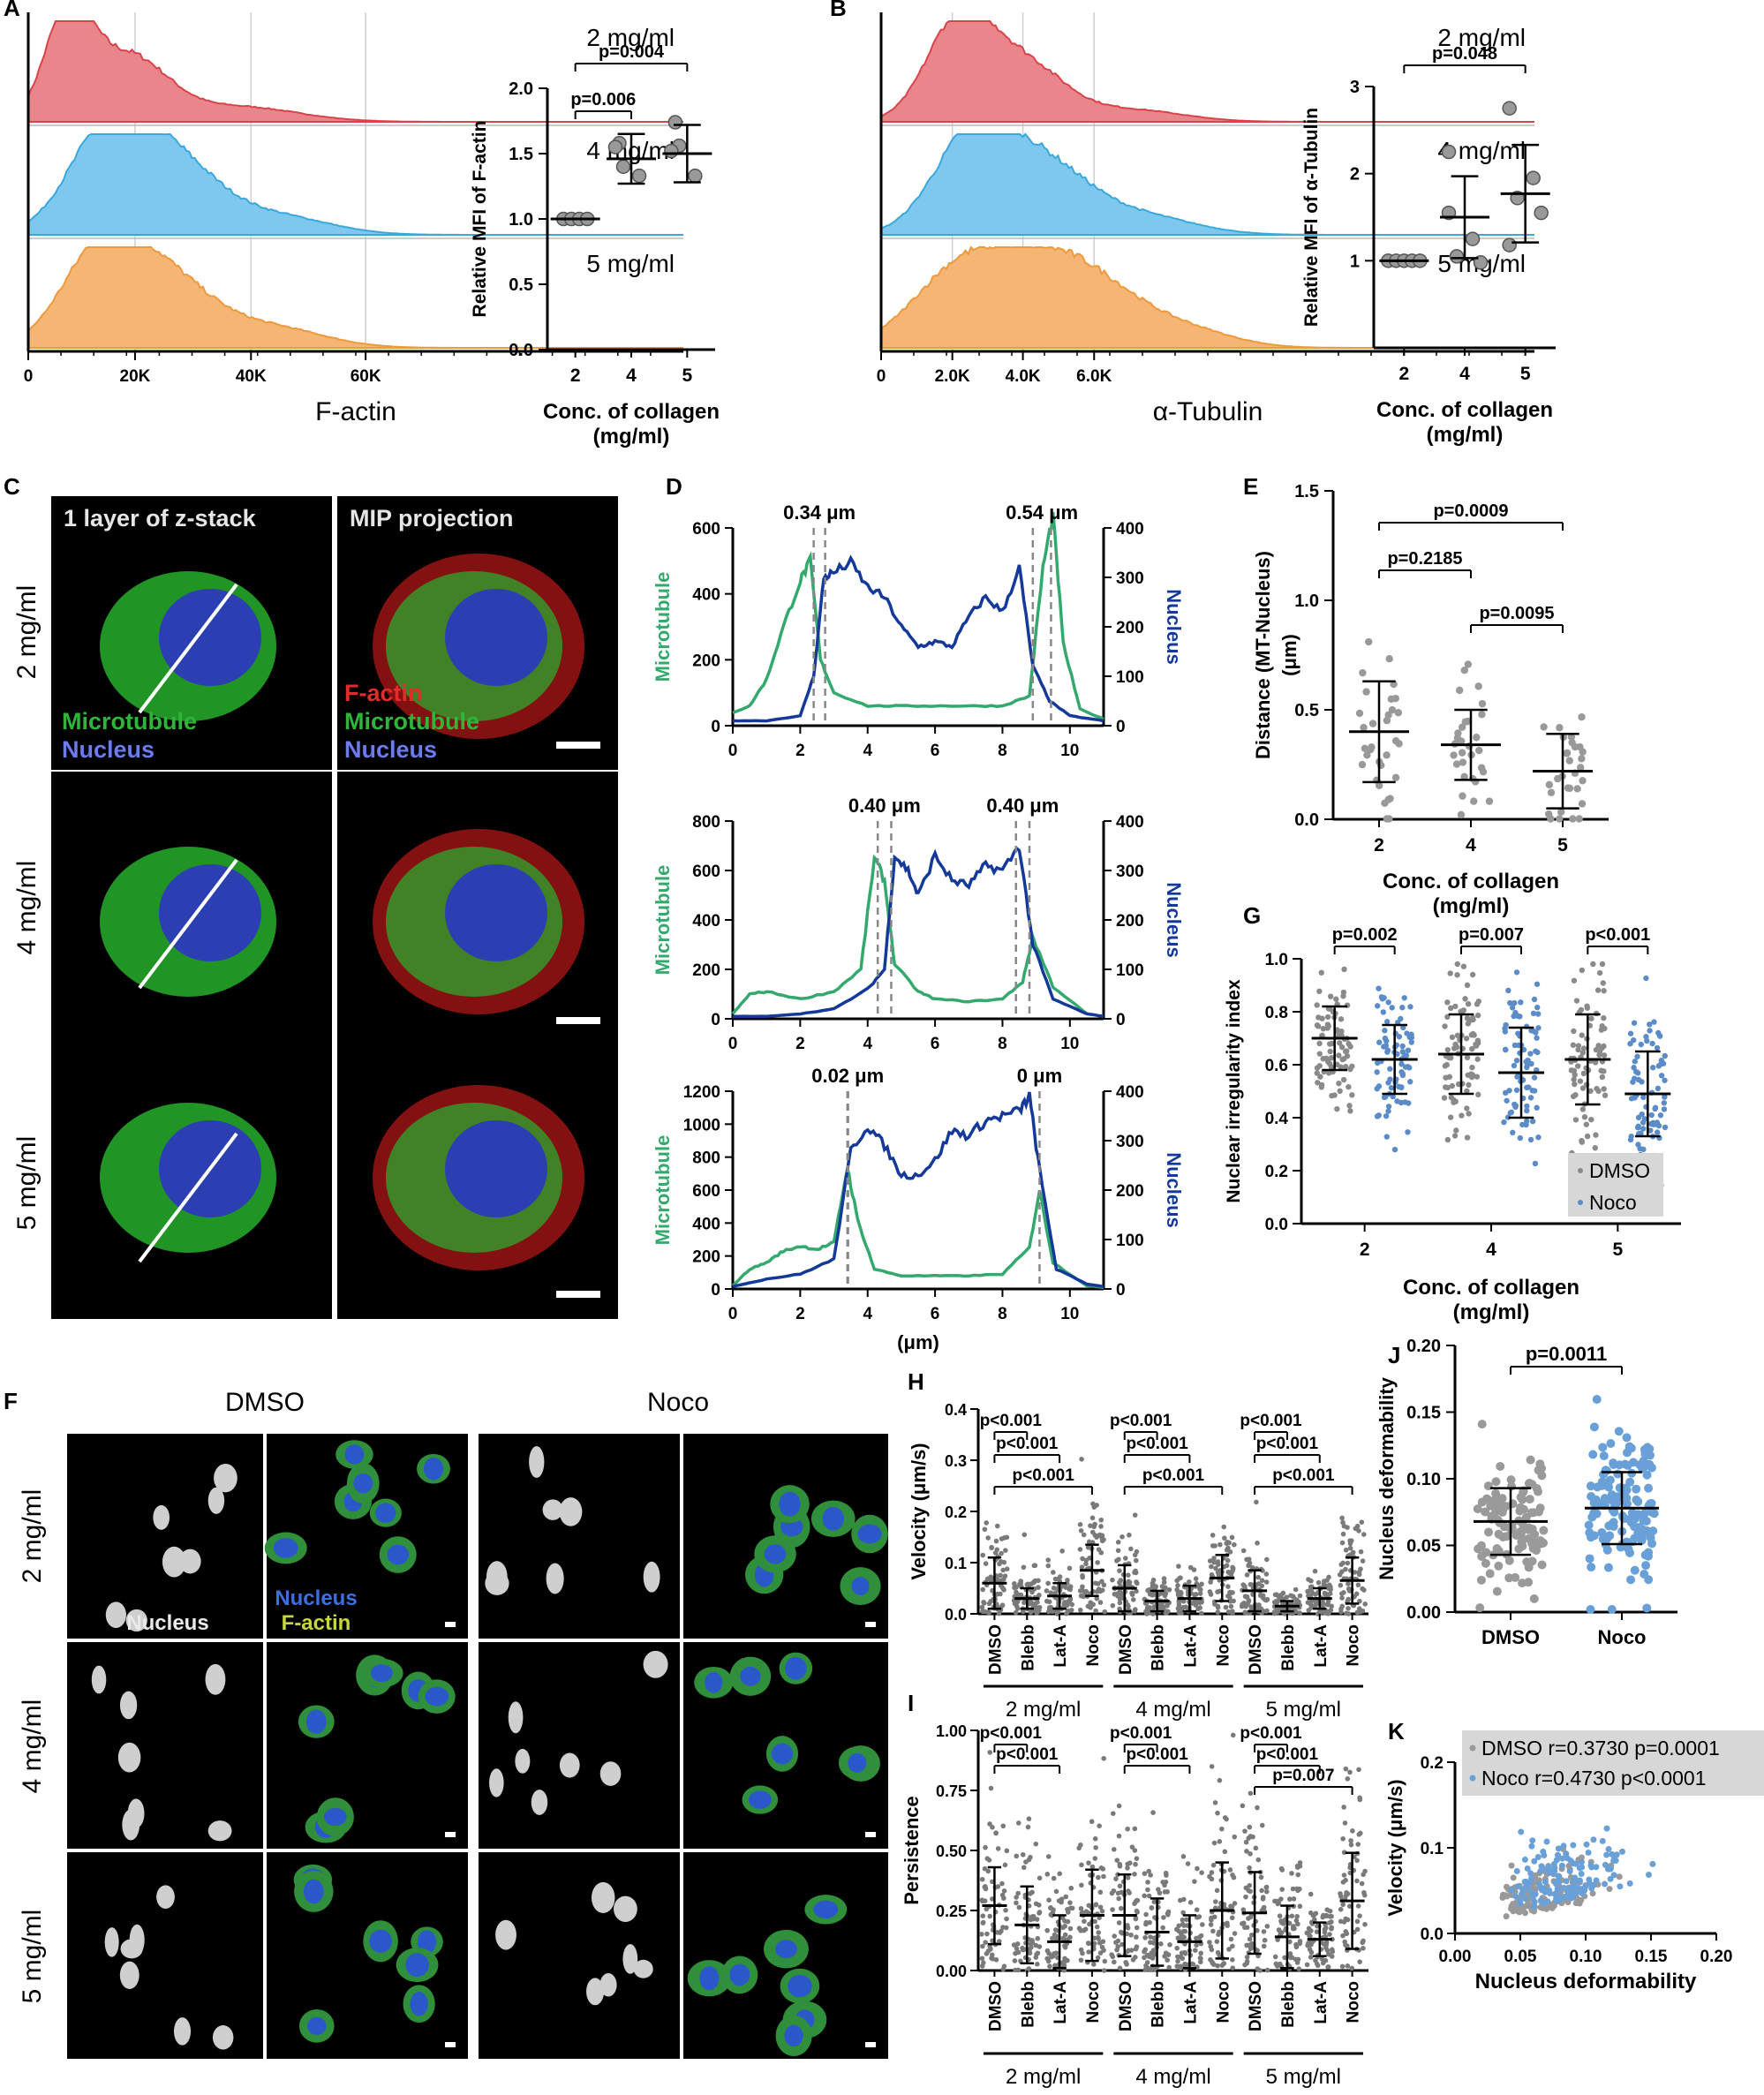 This screenshot has width=1764, height=2095. I want to click on legend-marker-noco, so click(1472, 1778).